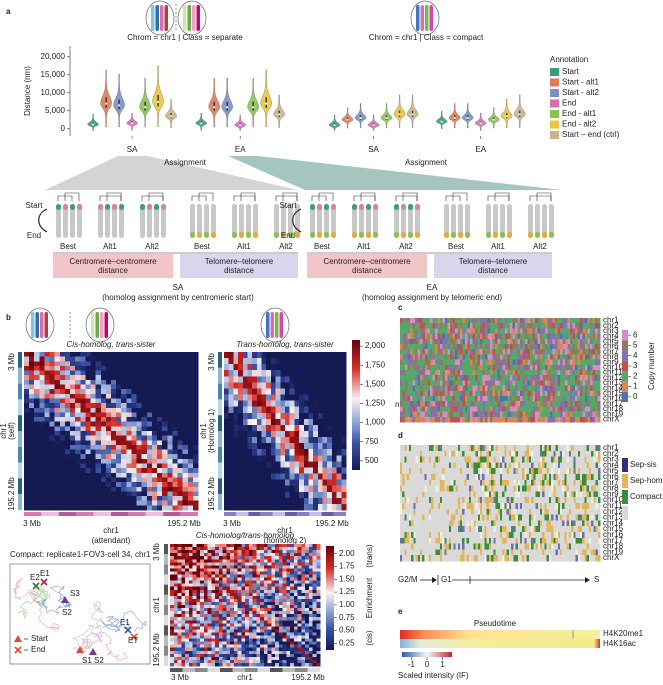 Image resolution: width=663 pixels, height=685 pixels. Describe the element at coordinates (375, 235) in the screenshot. I see `chromosome-end` at that location.